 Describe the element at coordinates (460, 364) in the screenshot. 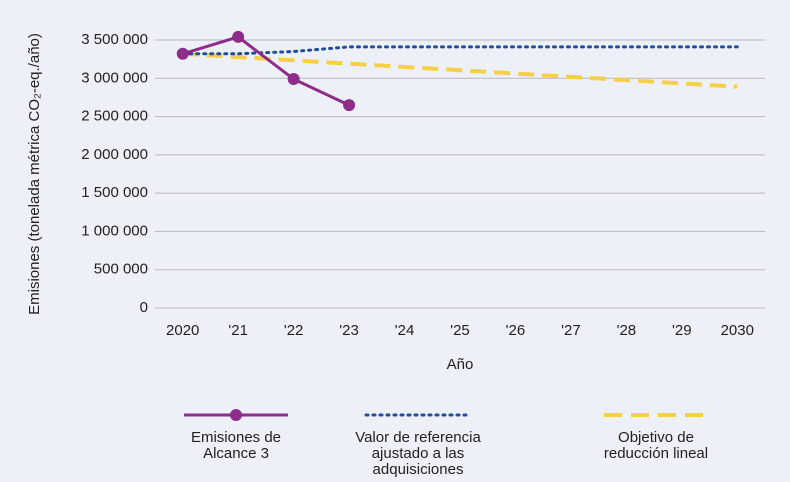

I see `x-axis-label: Año` at that location.